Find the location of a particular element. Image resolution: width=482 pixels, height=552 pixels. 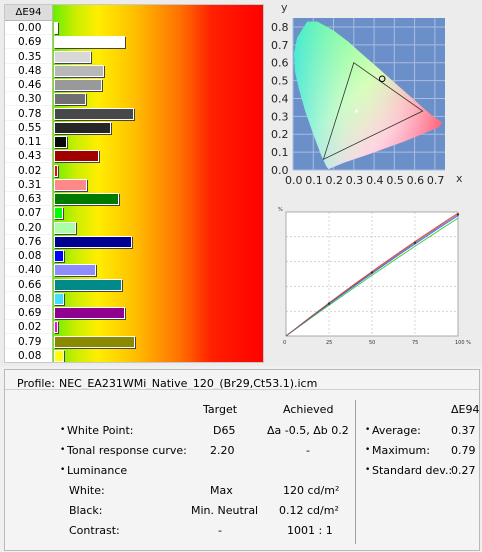

stddev-value: 0.27 is located at coordinates (463, 470).